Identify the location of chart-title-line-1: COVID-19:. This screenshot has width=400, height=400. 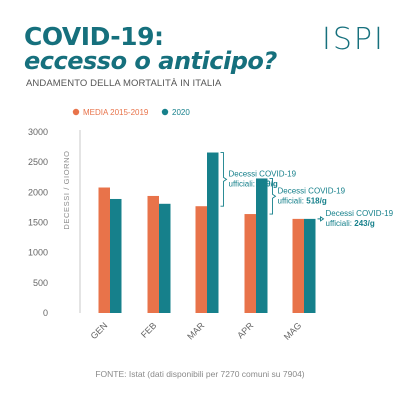
(94, 36).